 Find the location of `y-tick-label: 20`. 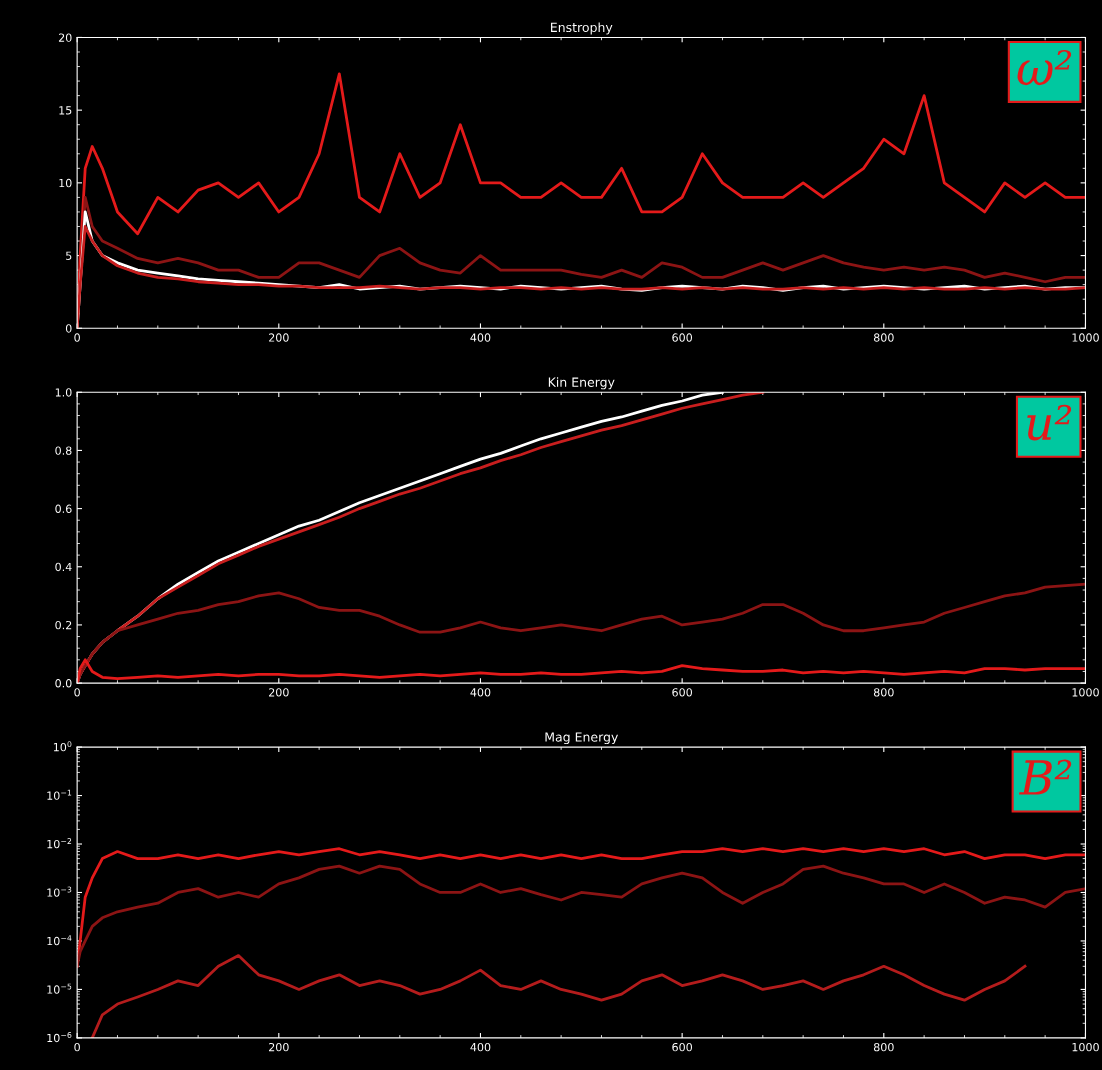

y-tick-label: 20 is located at coordinates (65, 37).